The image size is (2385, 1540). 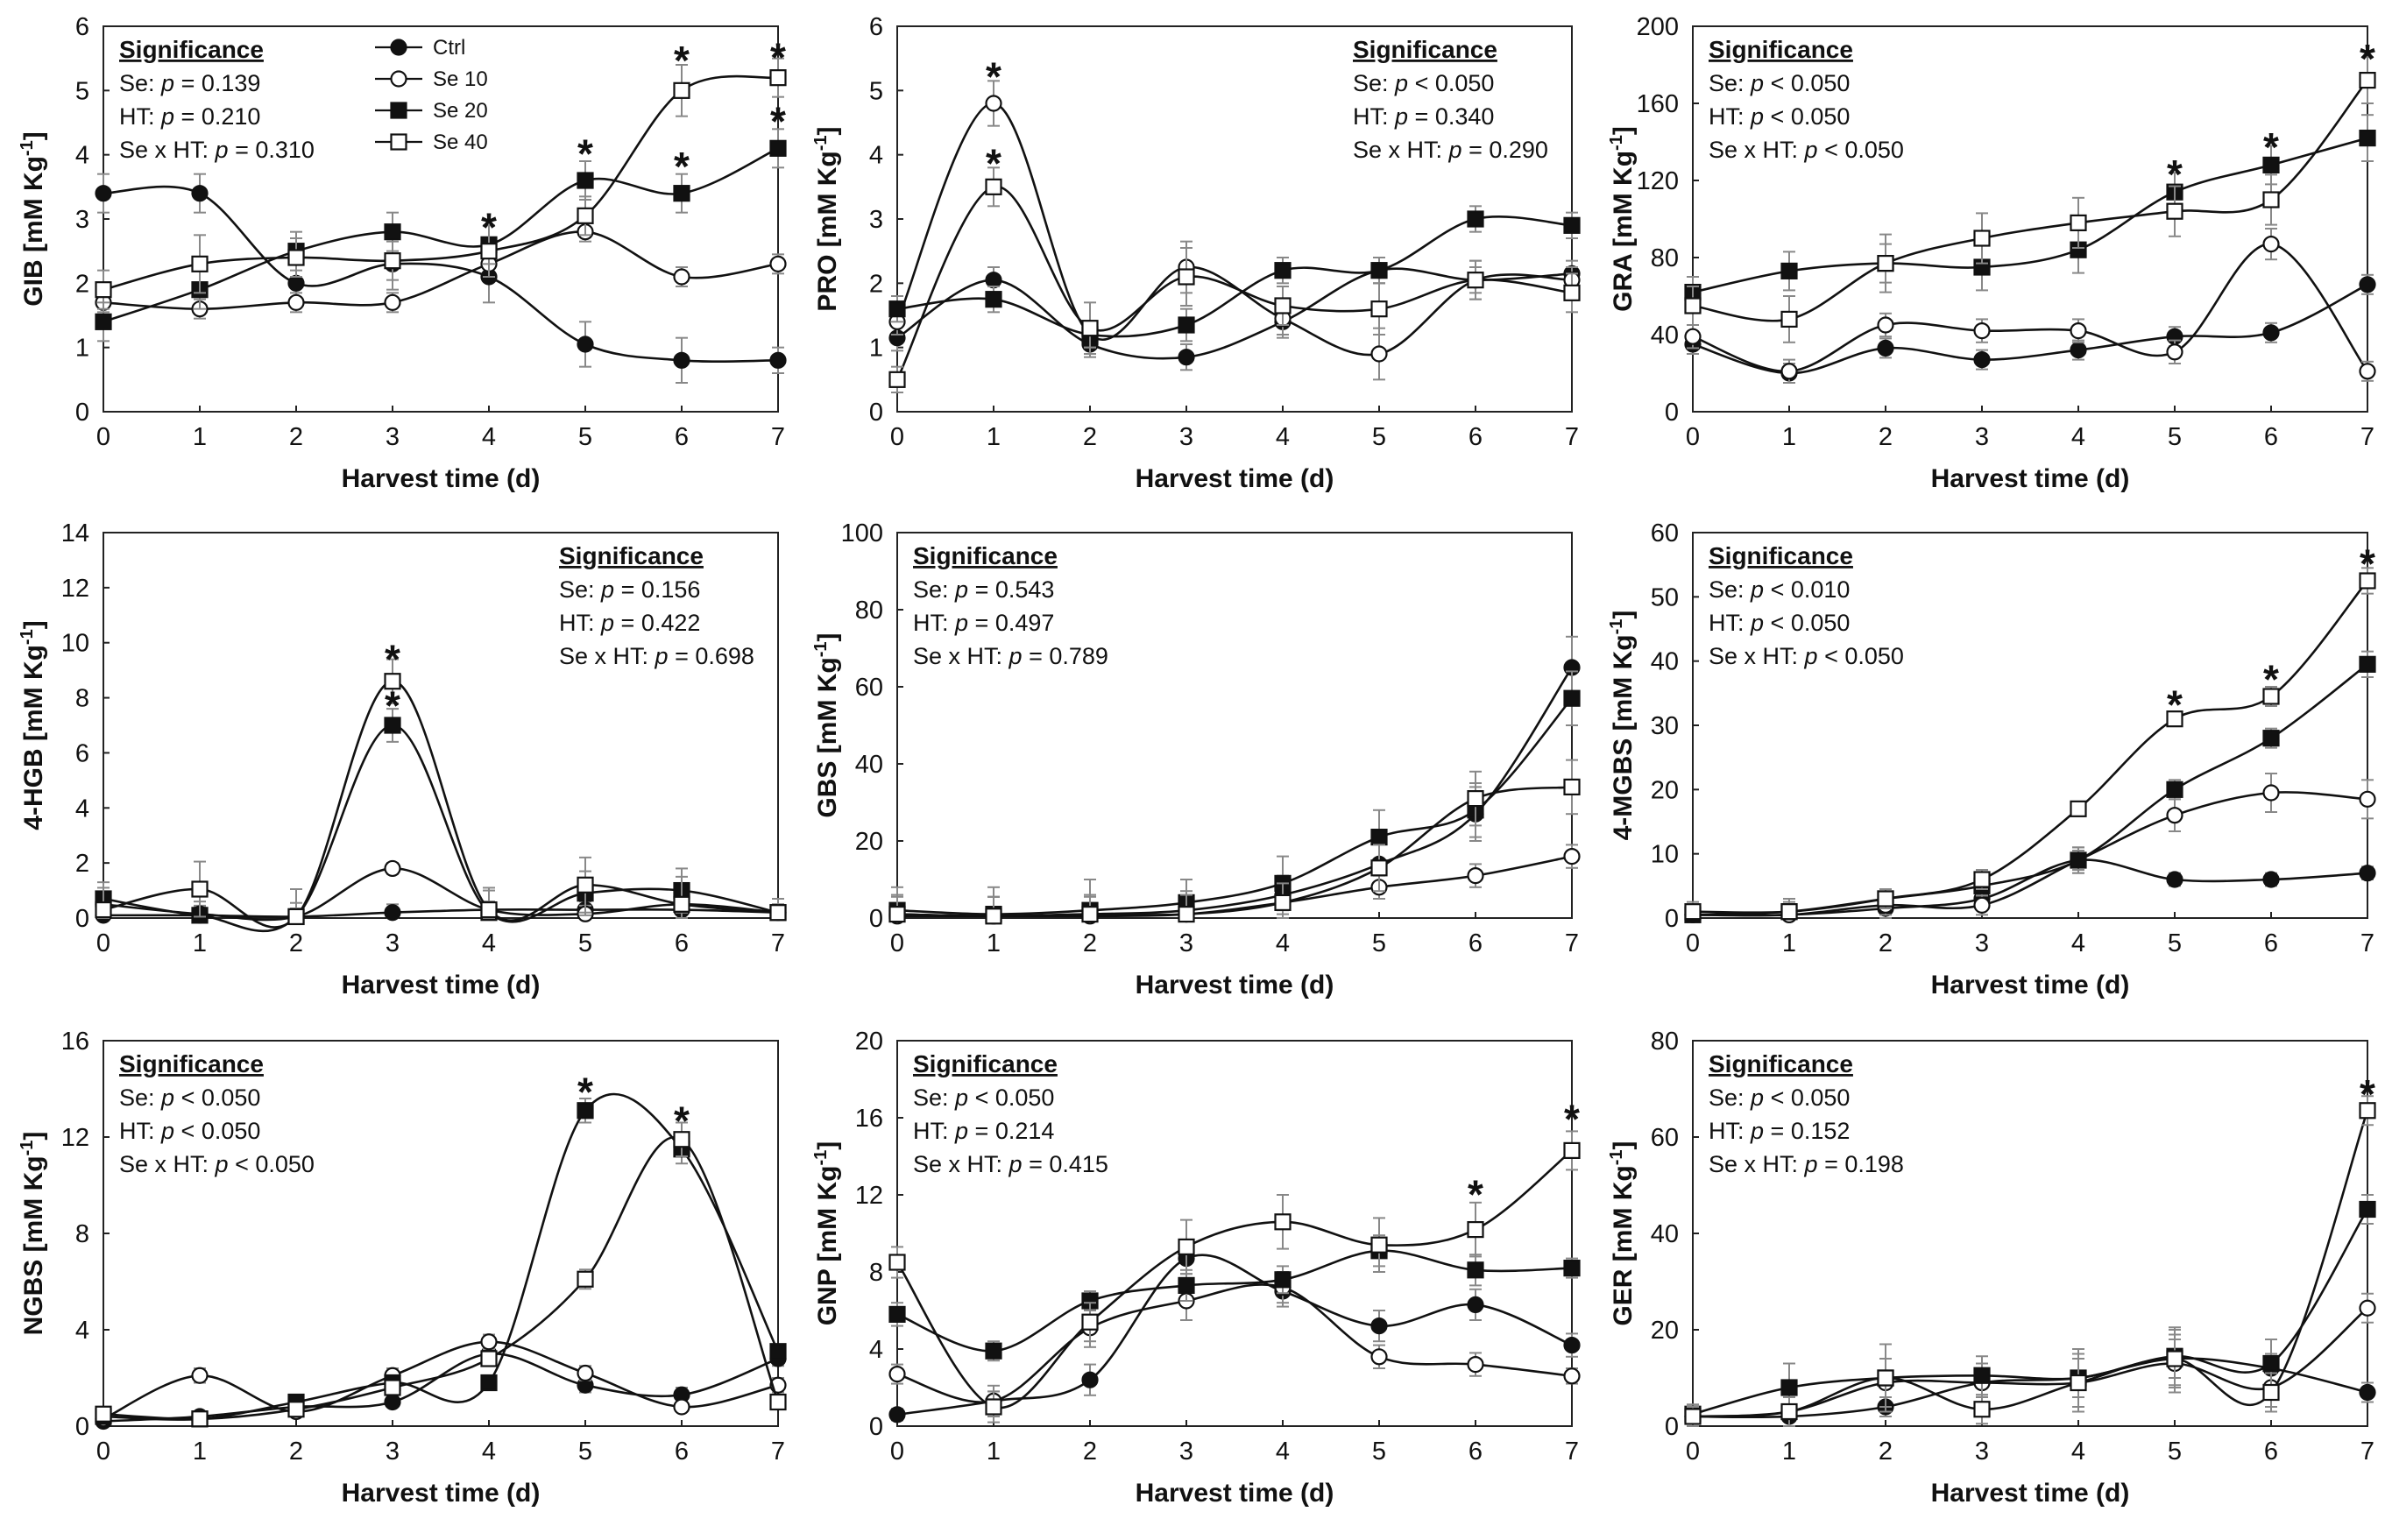 What do you see at coordinates (82, 413) in the screenshot?
I see `y-tick-label: 0` at bounding box center [82, 413].